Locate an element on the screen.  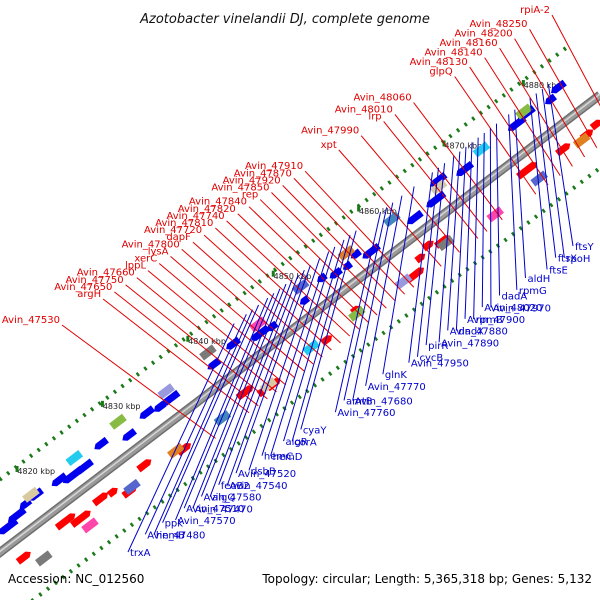
forward-gene-label: xerC is located at coordinates (145, 258).